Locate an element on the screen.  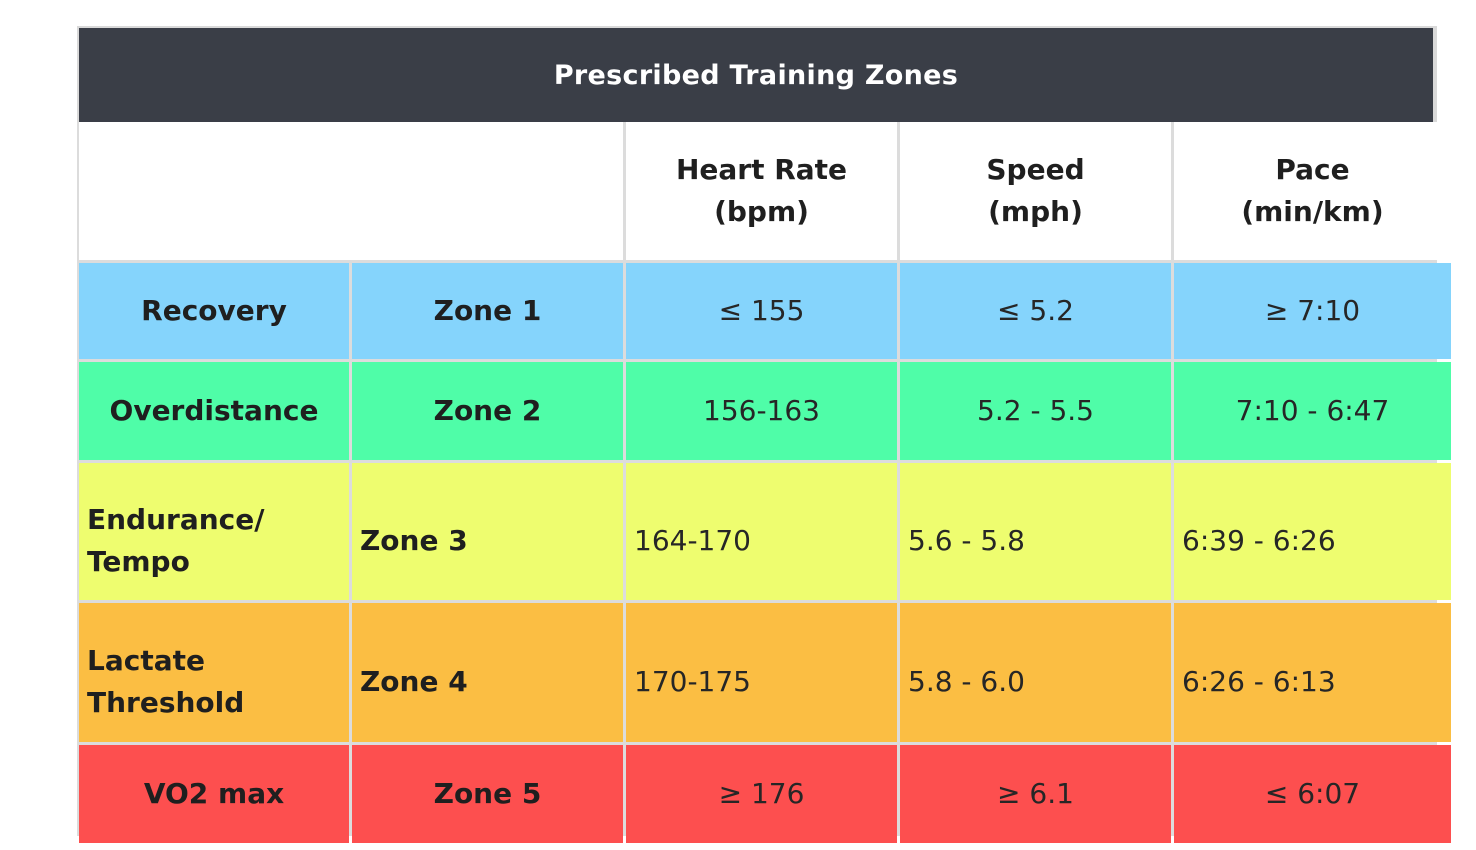
zone-2-speed: 5.2 - 5.5 is located at coordinates (1035, 411).